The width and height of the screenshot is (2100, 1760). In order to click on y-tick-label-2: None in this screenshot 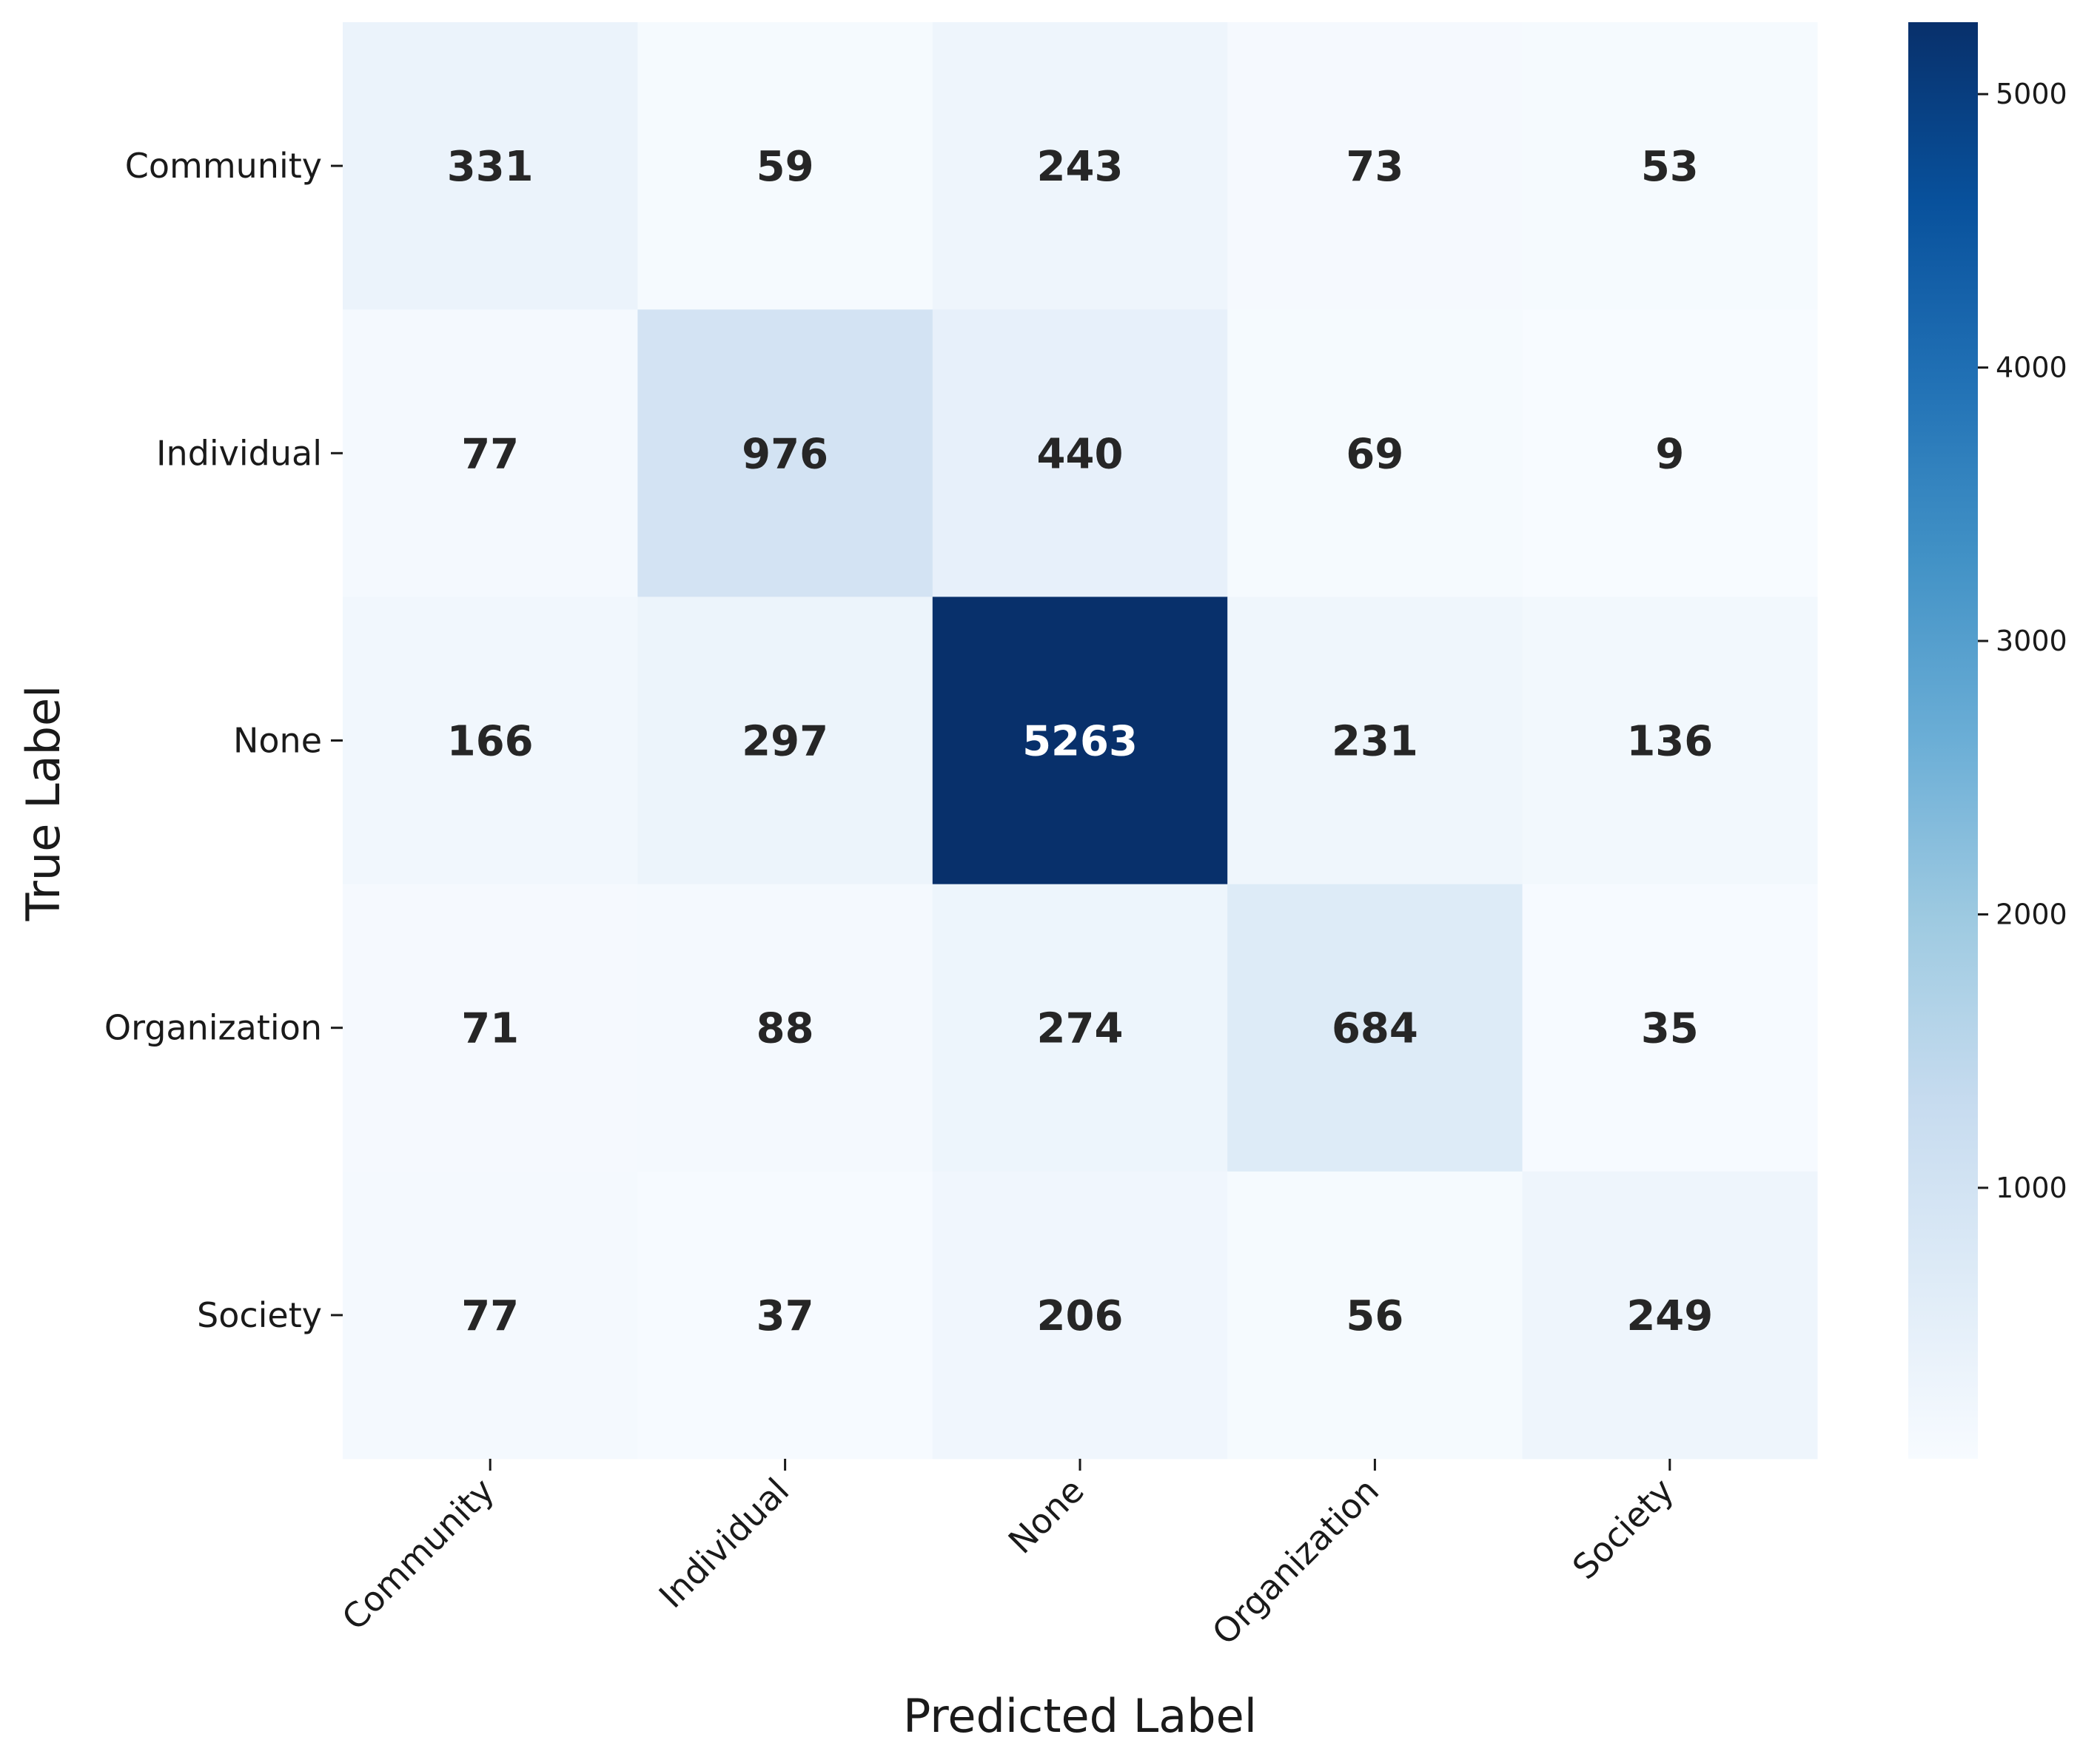, I will do `click(277, 741)`.